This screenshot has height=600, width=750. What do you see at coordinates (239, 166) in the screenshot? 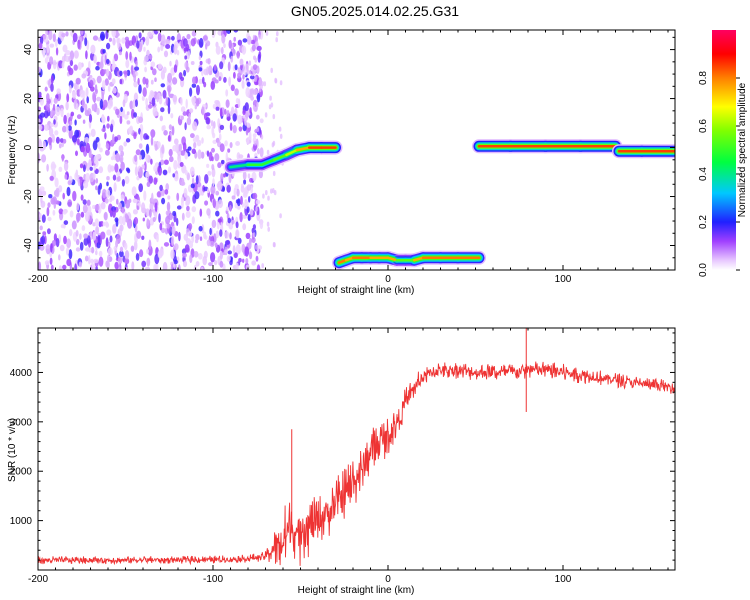
I see `track-core` at bounding box center [239, 166].